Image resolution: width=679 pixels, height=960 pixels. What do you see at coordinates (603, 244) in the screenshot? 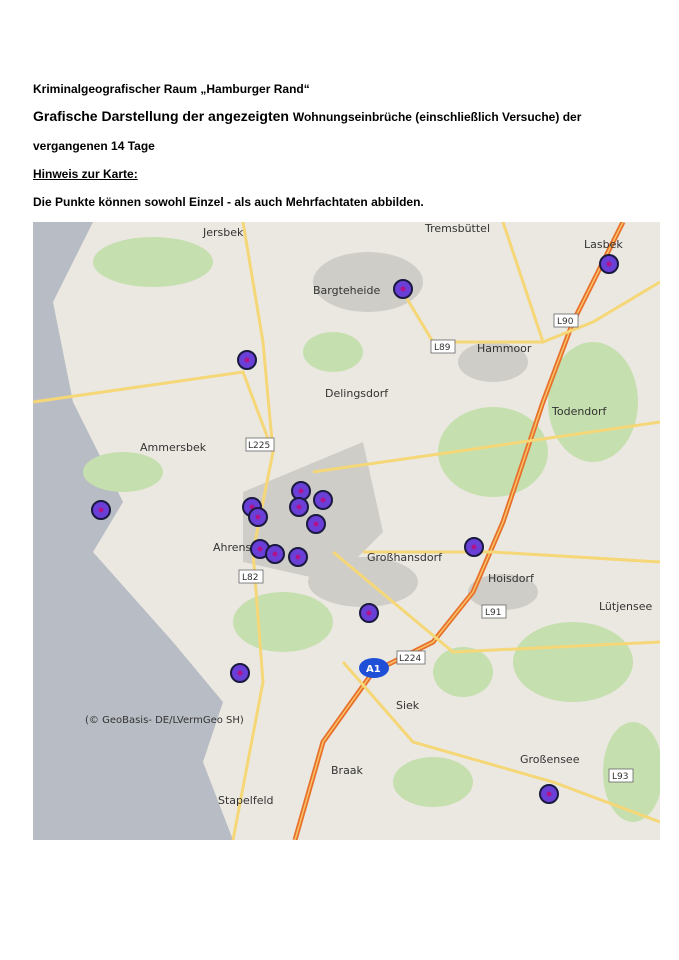
I see `place-label: Lasbek` at bounding box center [603, 244].